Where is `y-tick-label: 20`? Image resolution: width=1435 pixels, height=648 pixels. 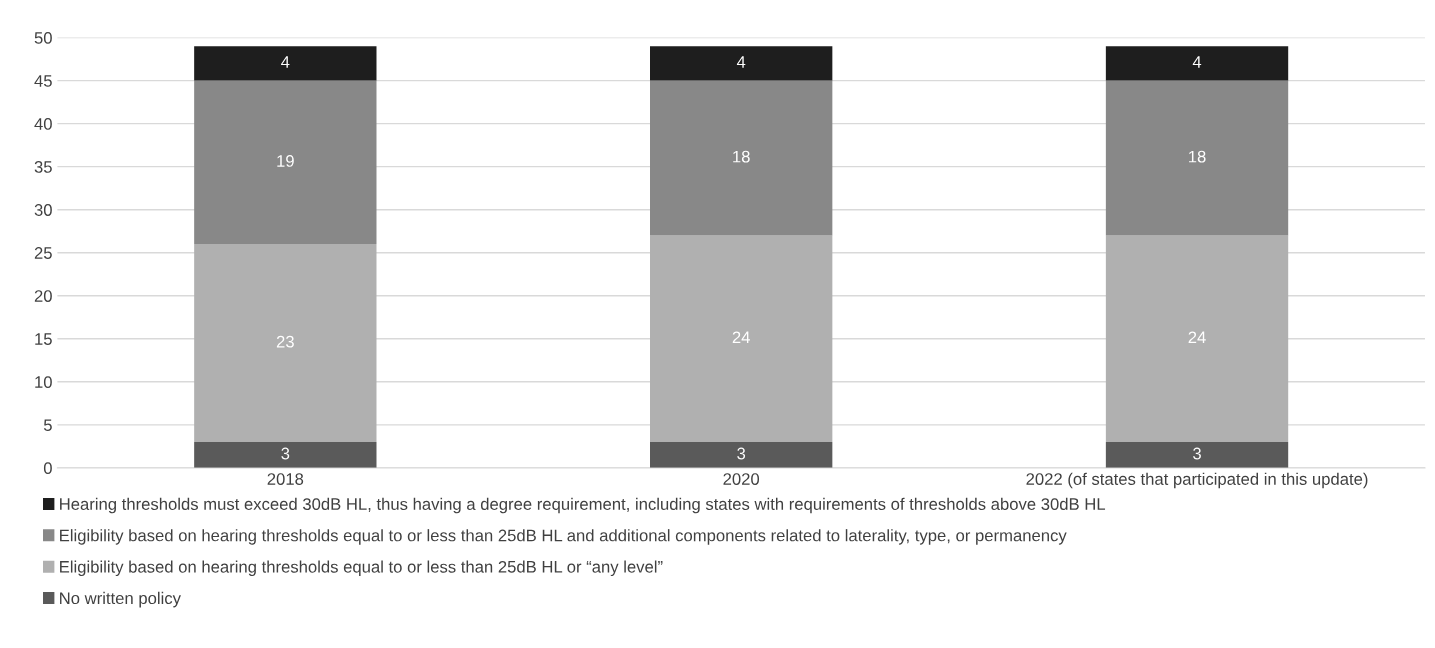
y-tick-label: 20 is located at coordinates (43, 296).